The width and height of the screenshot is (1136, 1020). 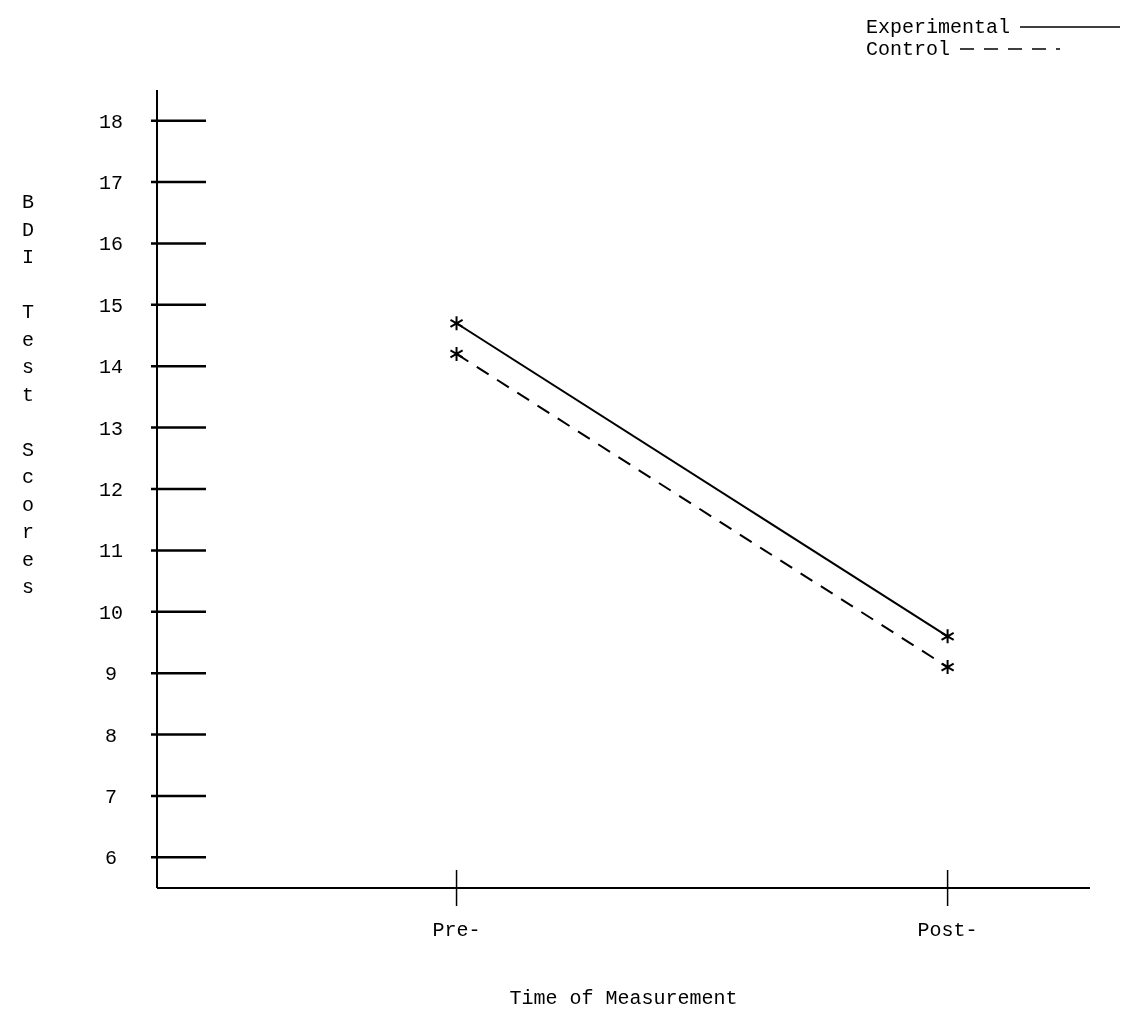 I want to click on legend-label: Control, so click(x=907, y=49).